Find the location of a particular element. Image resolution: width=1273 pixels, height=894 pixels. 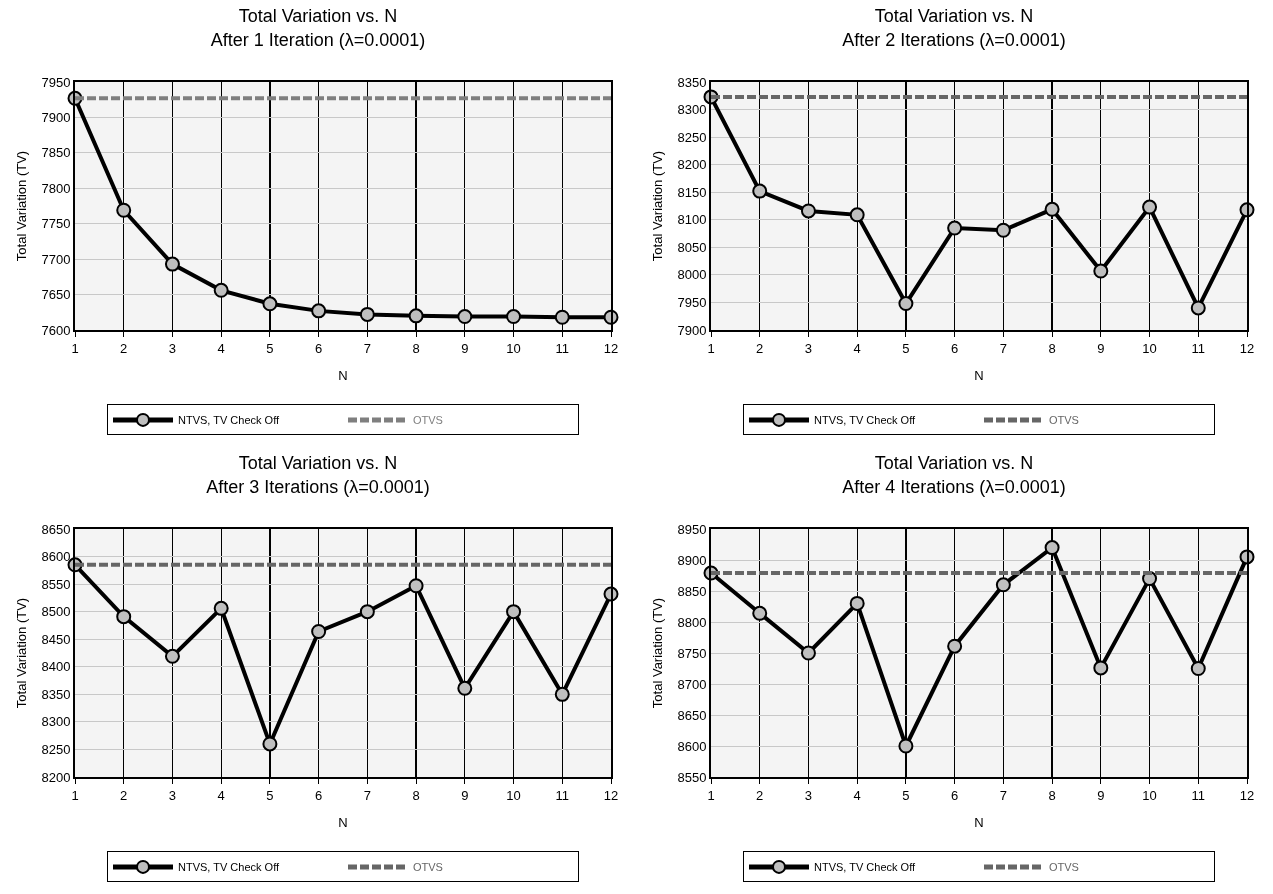

y-tick-label: 8400 is located at coordinates (56, 667).